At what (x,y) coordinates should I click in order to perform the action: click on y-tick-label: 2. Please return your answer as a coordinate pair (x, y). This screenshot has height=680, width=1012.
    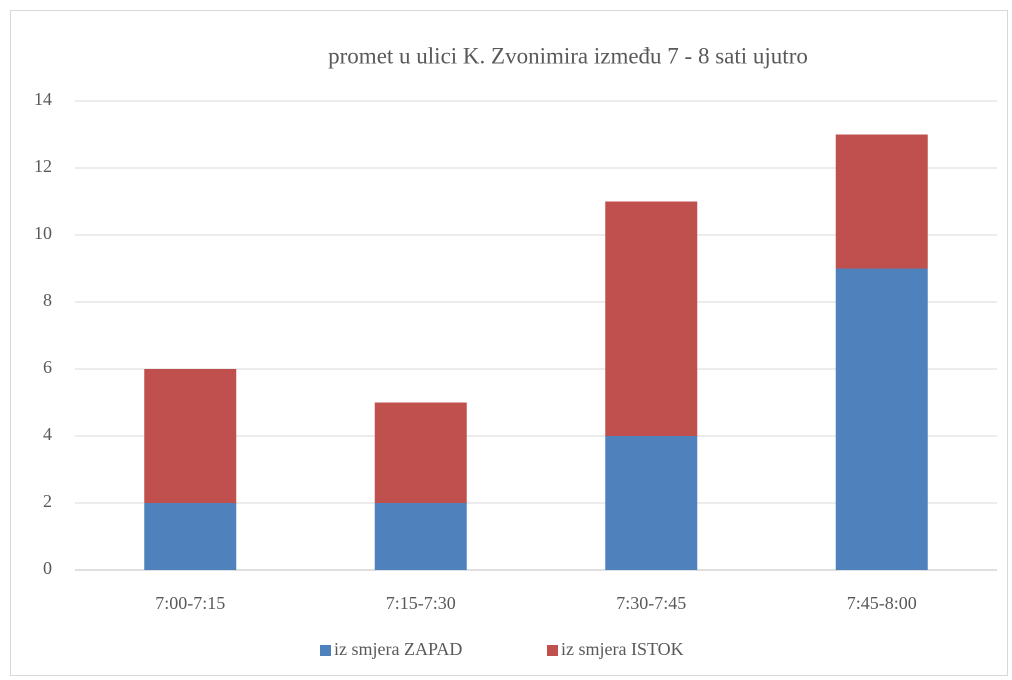
    Looking at the image, I should click on (47, 501).